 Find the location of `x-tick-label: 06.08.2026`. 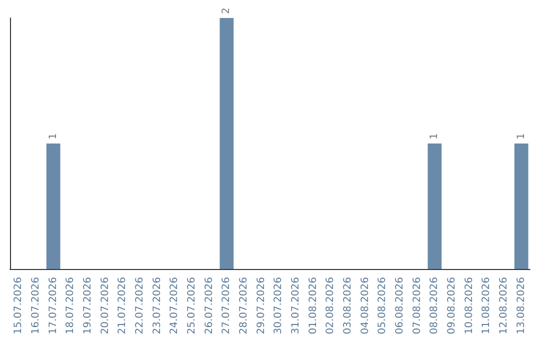

x-tick-label: 06.08.2026 is located at coordinates (400, 305).